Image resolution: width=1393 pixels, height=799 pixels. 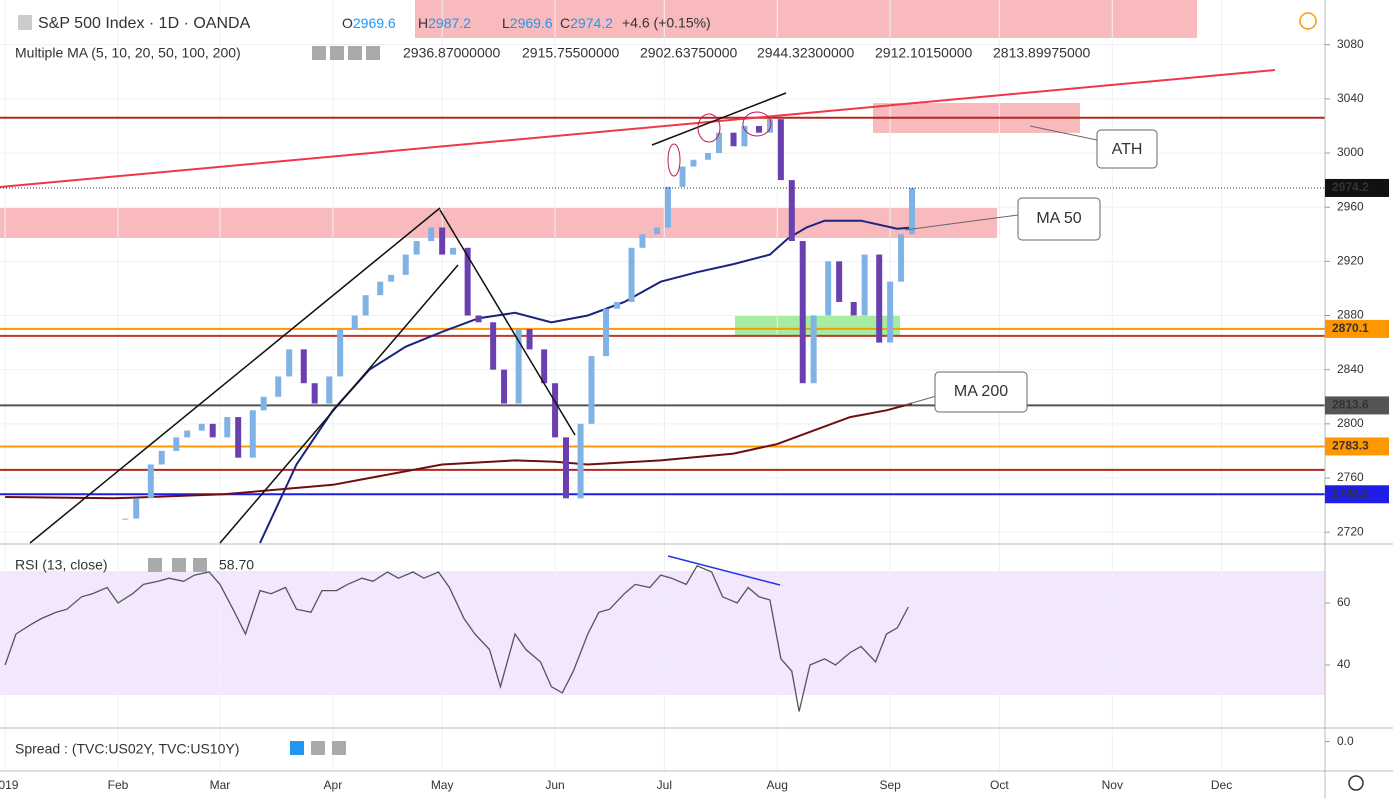 I want to click on x-tick-label: Jun, so click(x=554, y=785).